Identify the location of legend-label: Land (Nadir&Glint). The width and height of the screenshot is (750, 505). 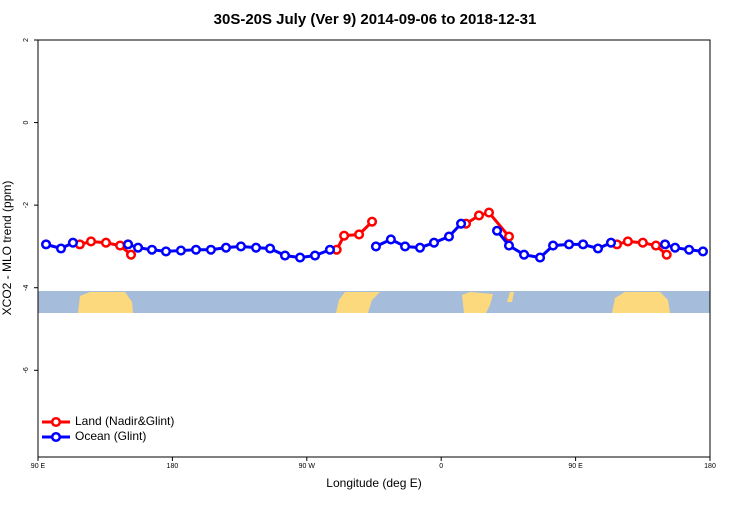
(124, 421).